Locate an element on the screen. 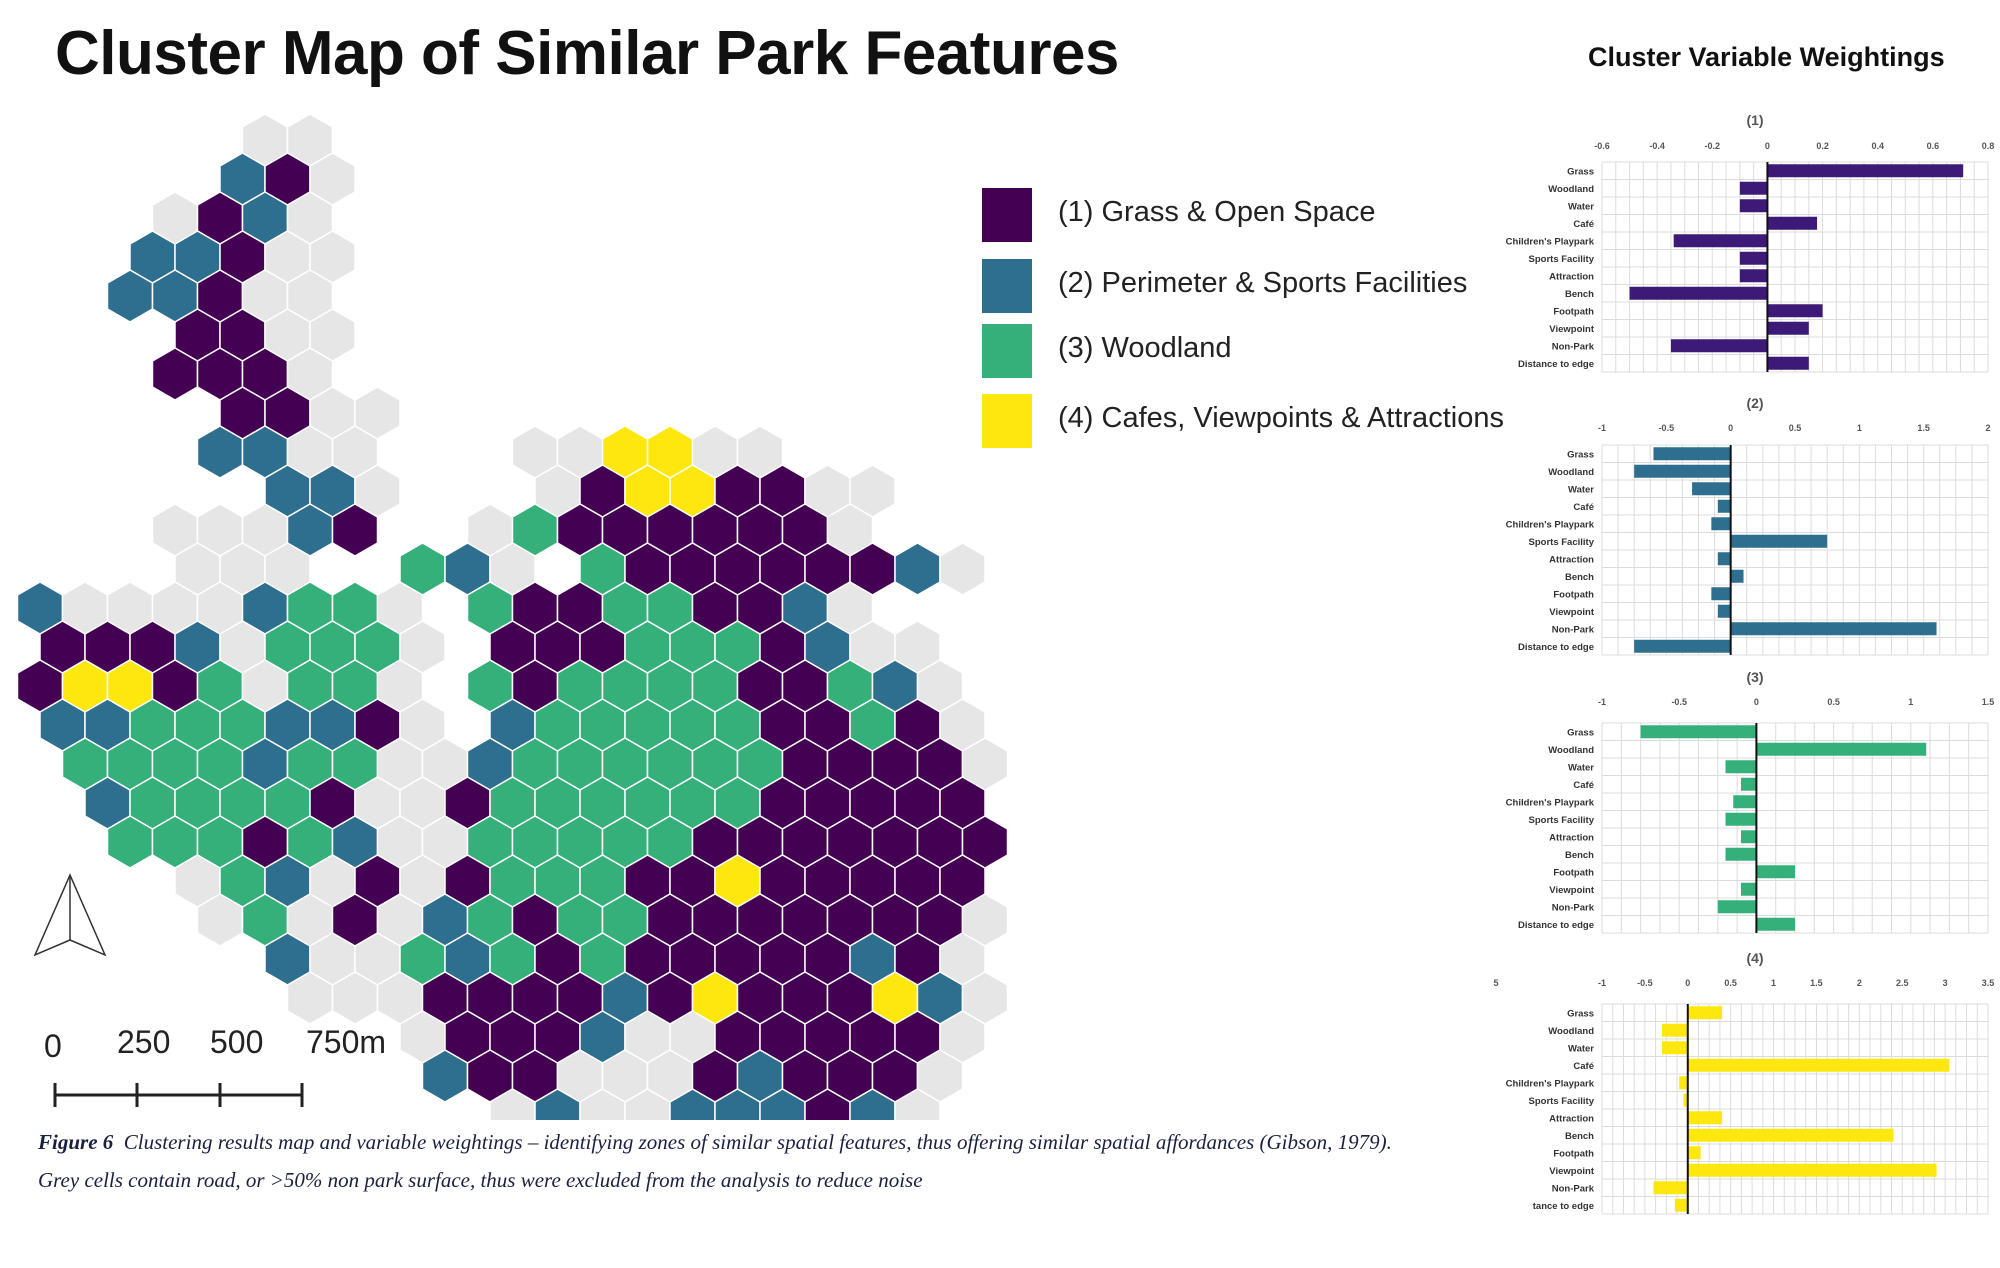  tick-label: 2 is located at coordinates (1987, 428).